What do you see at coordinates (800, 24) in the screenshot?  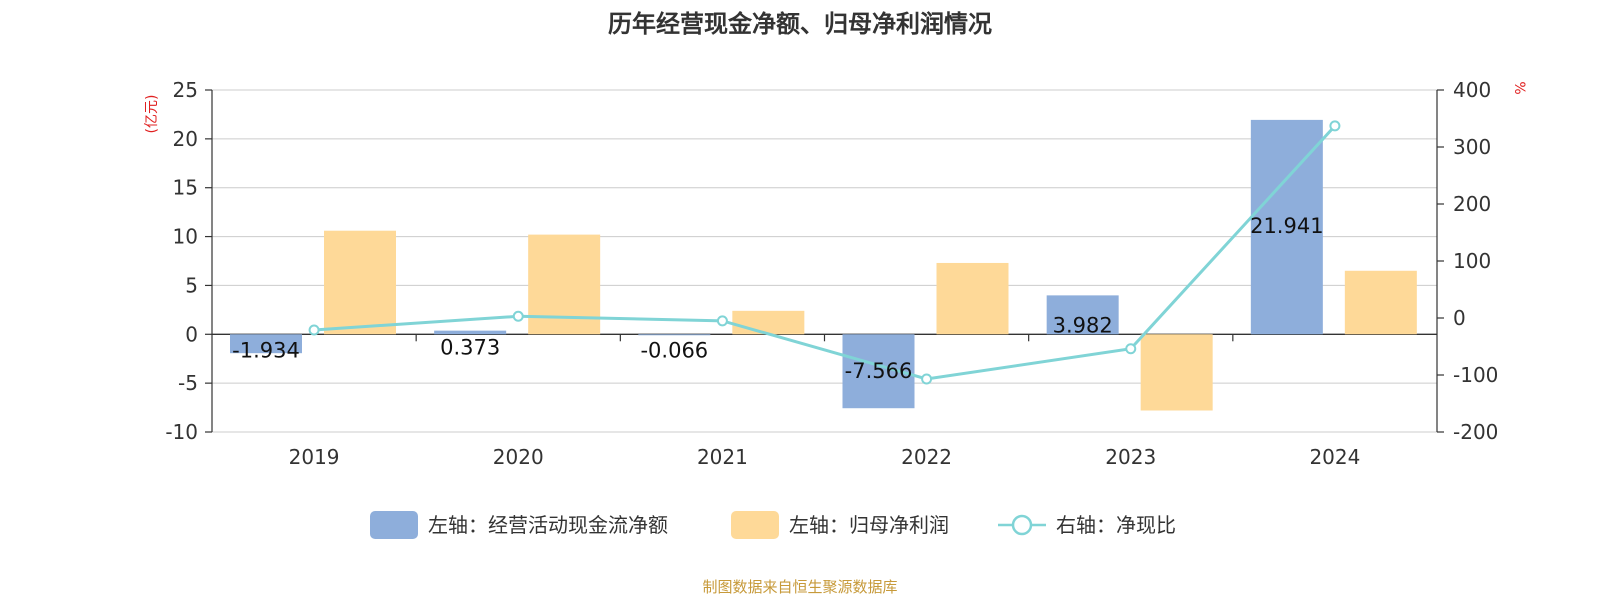 I see `chart-title: 历年经营现金净额、归母净利润情况` at bounding box center [800, 24].